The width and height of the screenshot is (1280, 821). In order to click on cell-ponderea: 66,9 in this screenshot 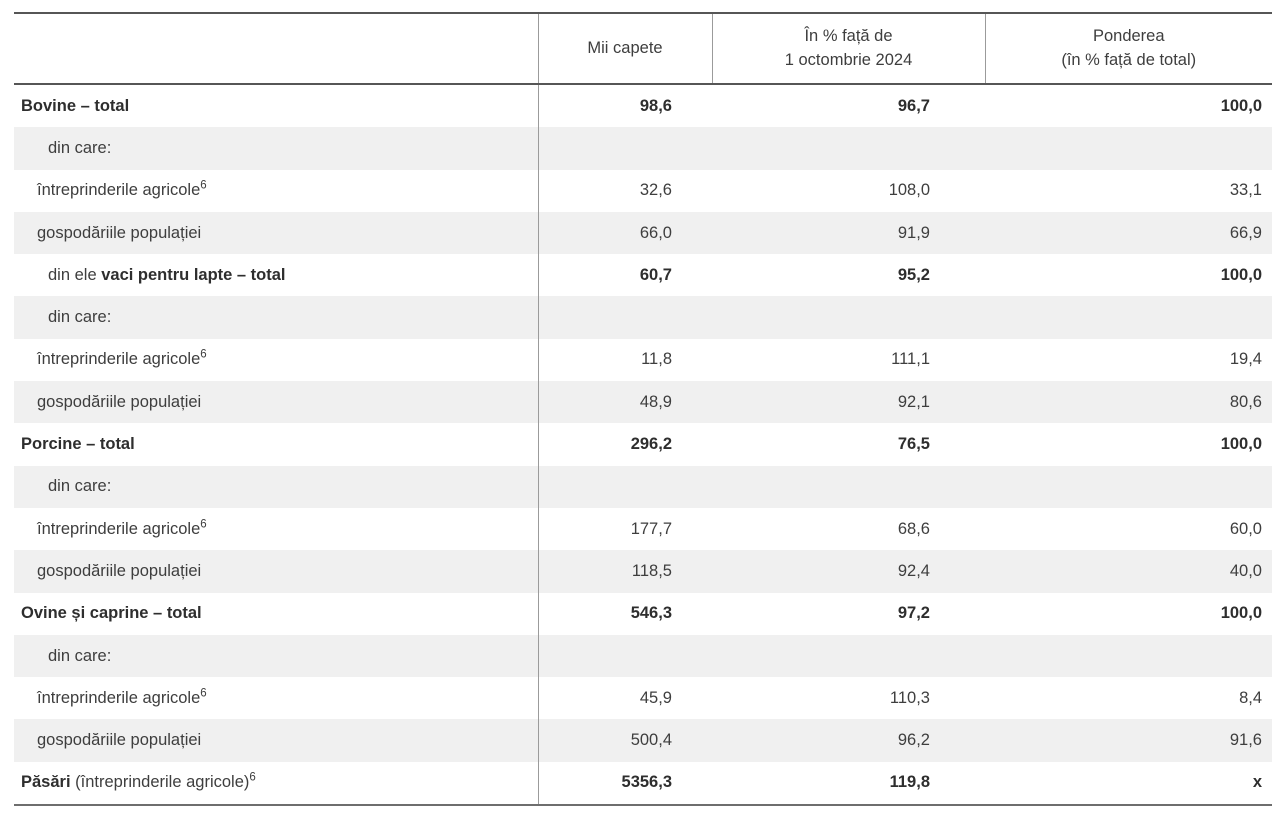, I will do `click(1128, 233)`.